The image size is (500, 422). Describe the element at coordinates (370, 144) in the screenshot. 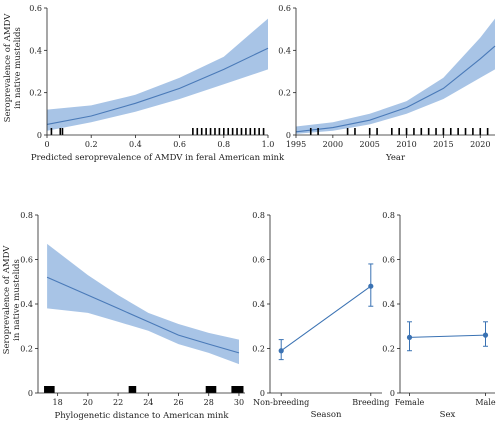

I see `x-tick-label: 2005` at that location.